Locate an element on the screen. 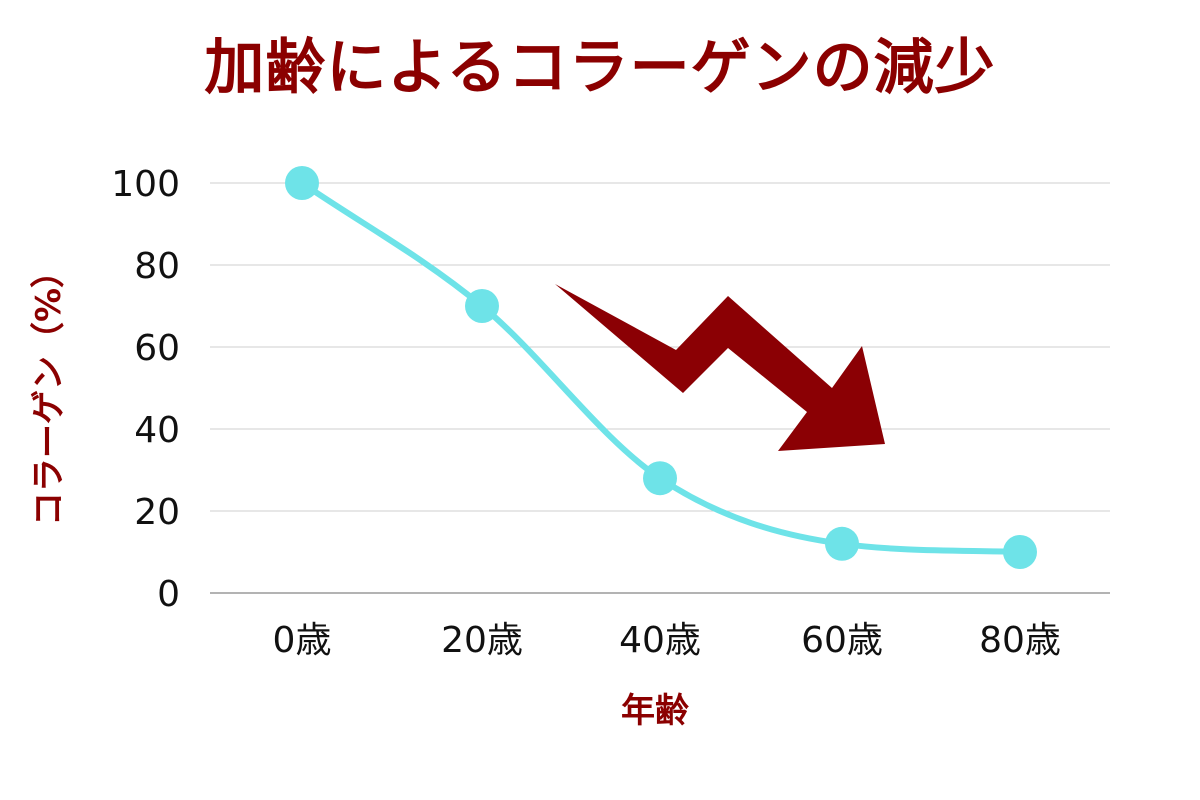  y-axis-ticks: 0 20 40 60 80 100 is located at coordinates (145, 389).